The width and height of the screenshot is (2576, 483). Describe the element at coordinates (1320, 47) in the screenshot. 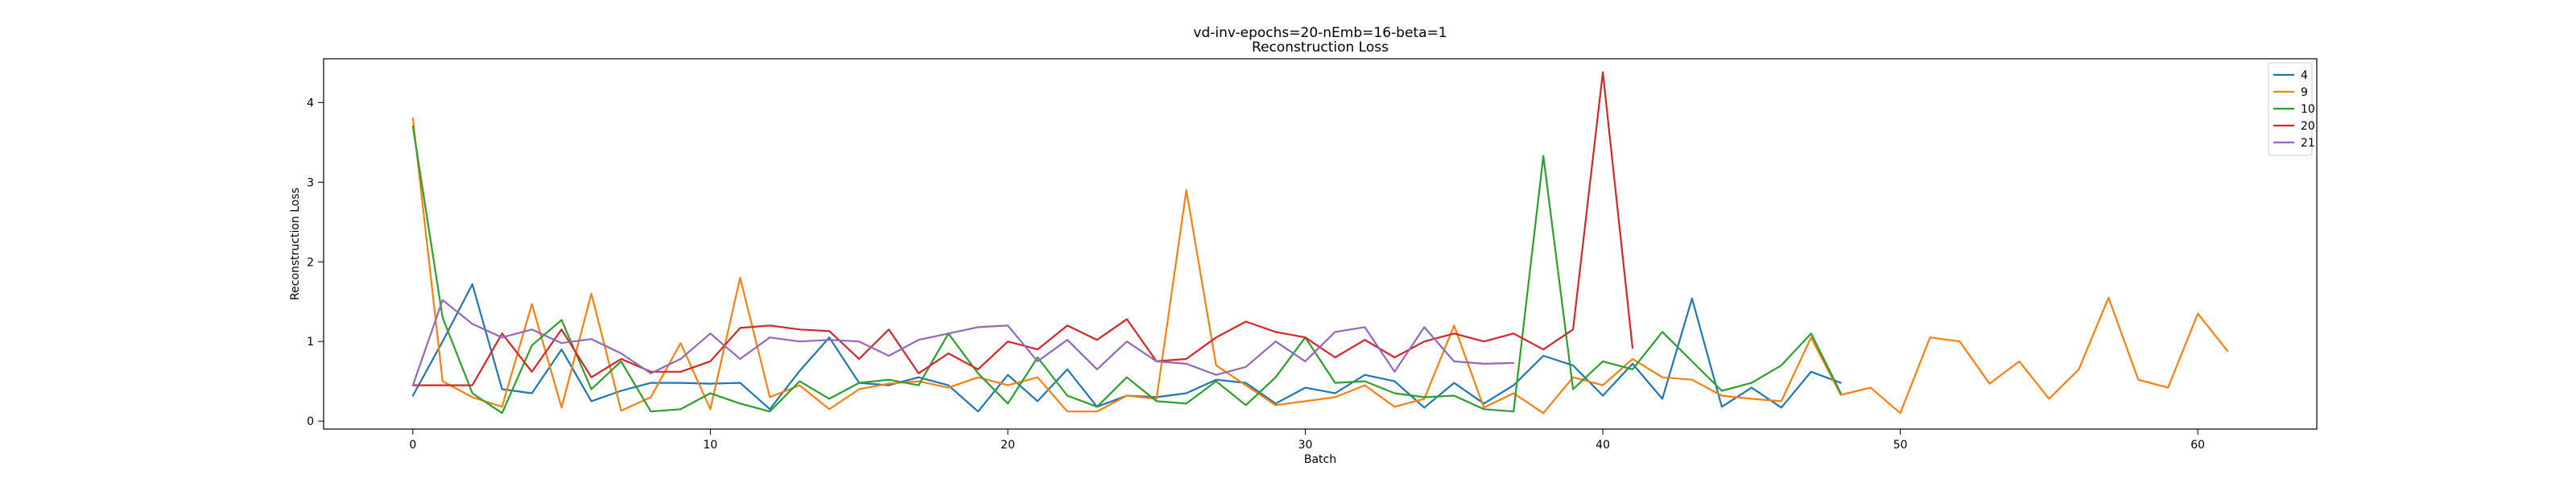

I see `chart-subtitle: Reconstruction Loss` at that location.